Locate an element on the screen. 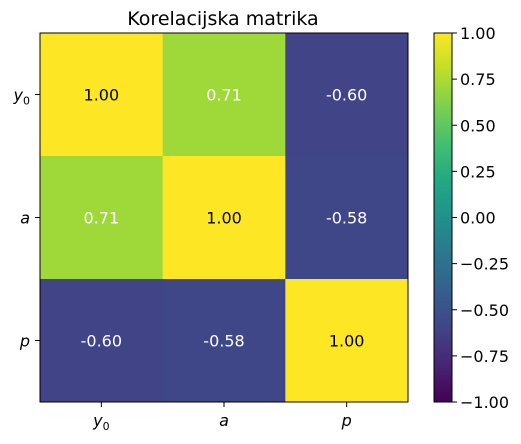 The image size is (521, 444). y-tick-label: p is located at coordinates (24, 341).